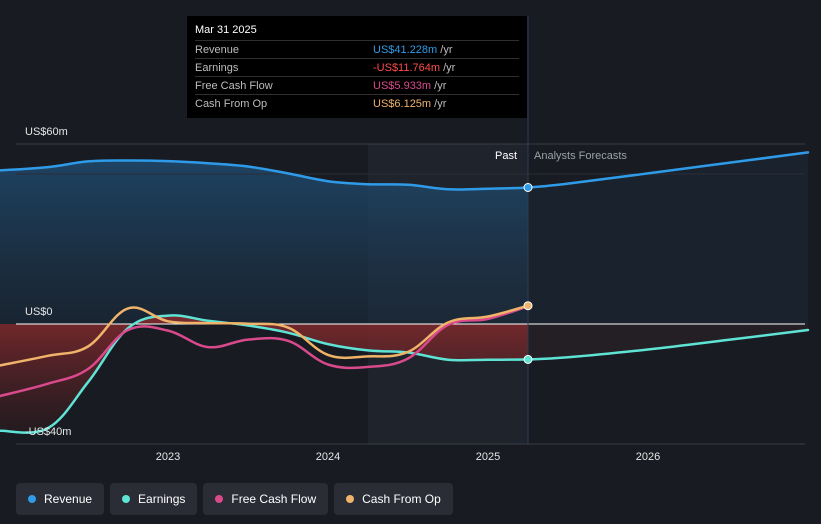  I want to click on tooltip-row-revenue: Revenue US$41.228m /yr, so click(357, 49).